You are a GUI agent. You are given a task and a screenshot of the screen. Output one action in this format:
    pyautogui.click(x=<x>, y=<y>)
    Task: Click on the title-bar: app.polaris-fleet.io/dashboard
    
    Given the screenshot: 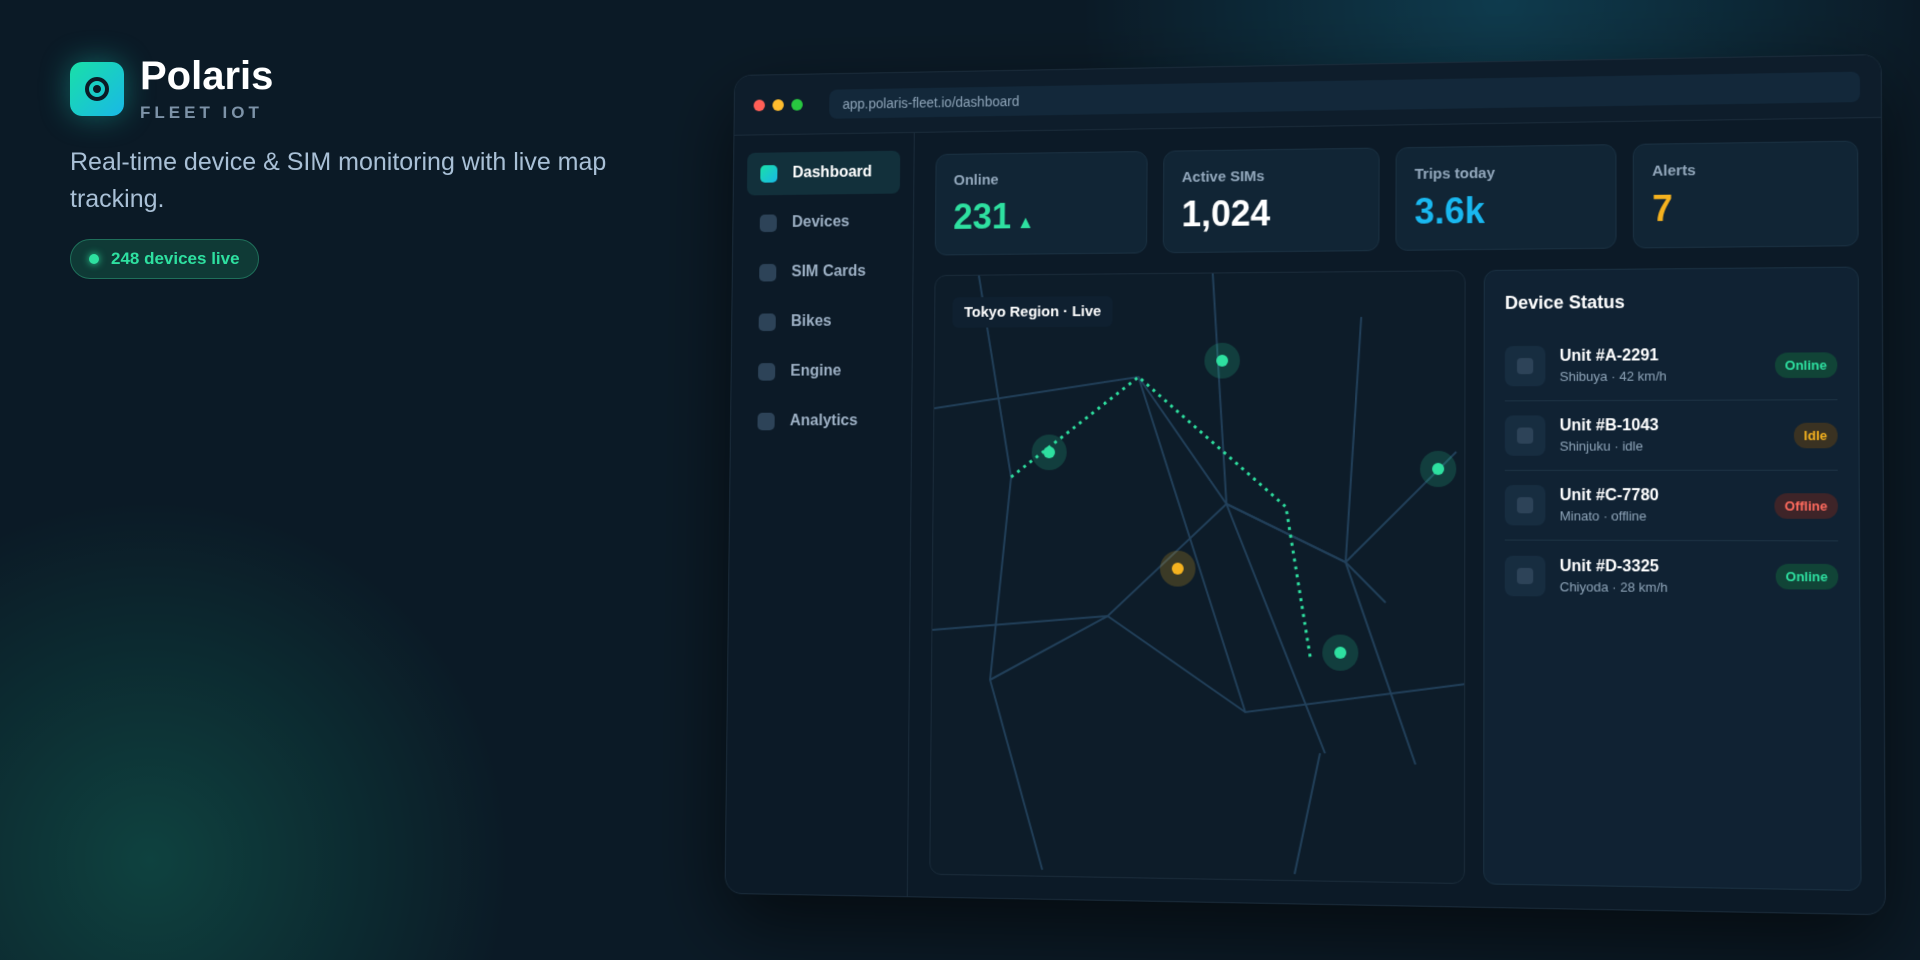 What is the action you would take?
    pyautogui.click(x=1307, y=95)
    